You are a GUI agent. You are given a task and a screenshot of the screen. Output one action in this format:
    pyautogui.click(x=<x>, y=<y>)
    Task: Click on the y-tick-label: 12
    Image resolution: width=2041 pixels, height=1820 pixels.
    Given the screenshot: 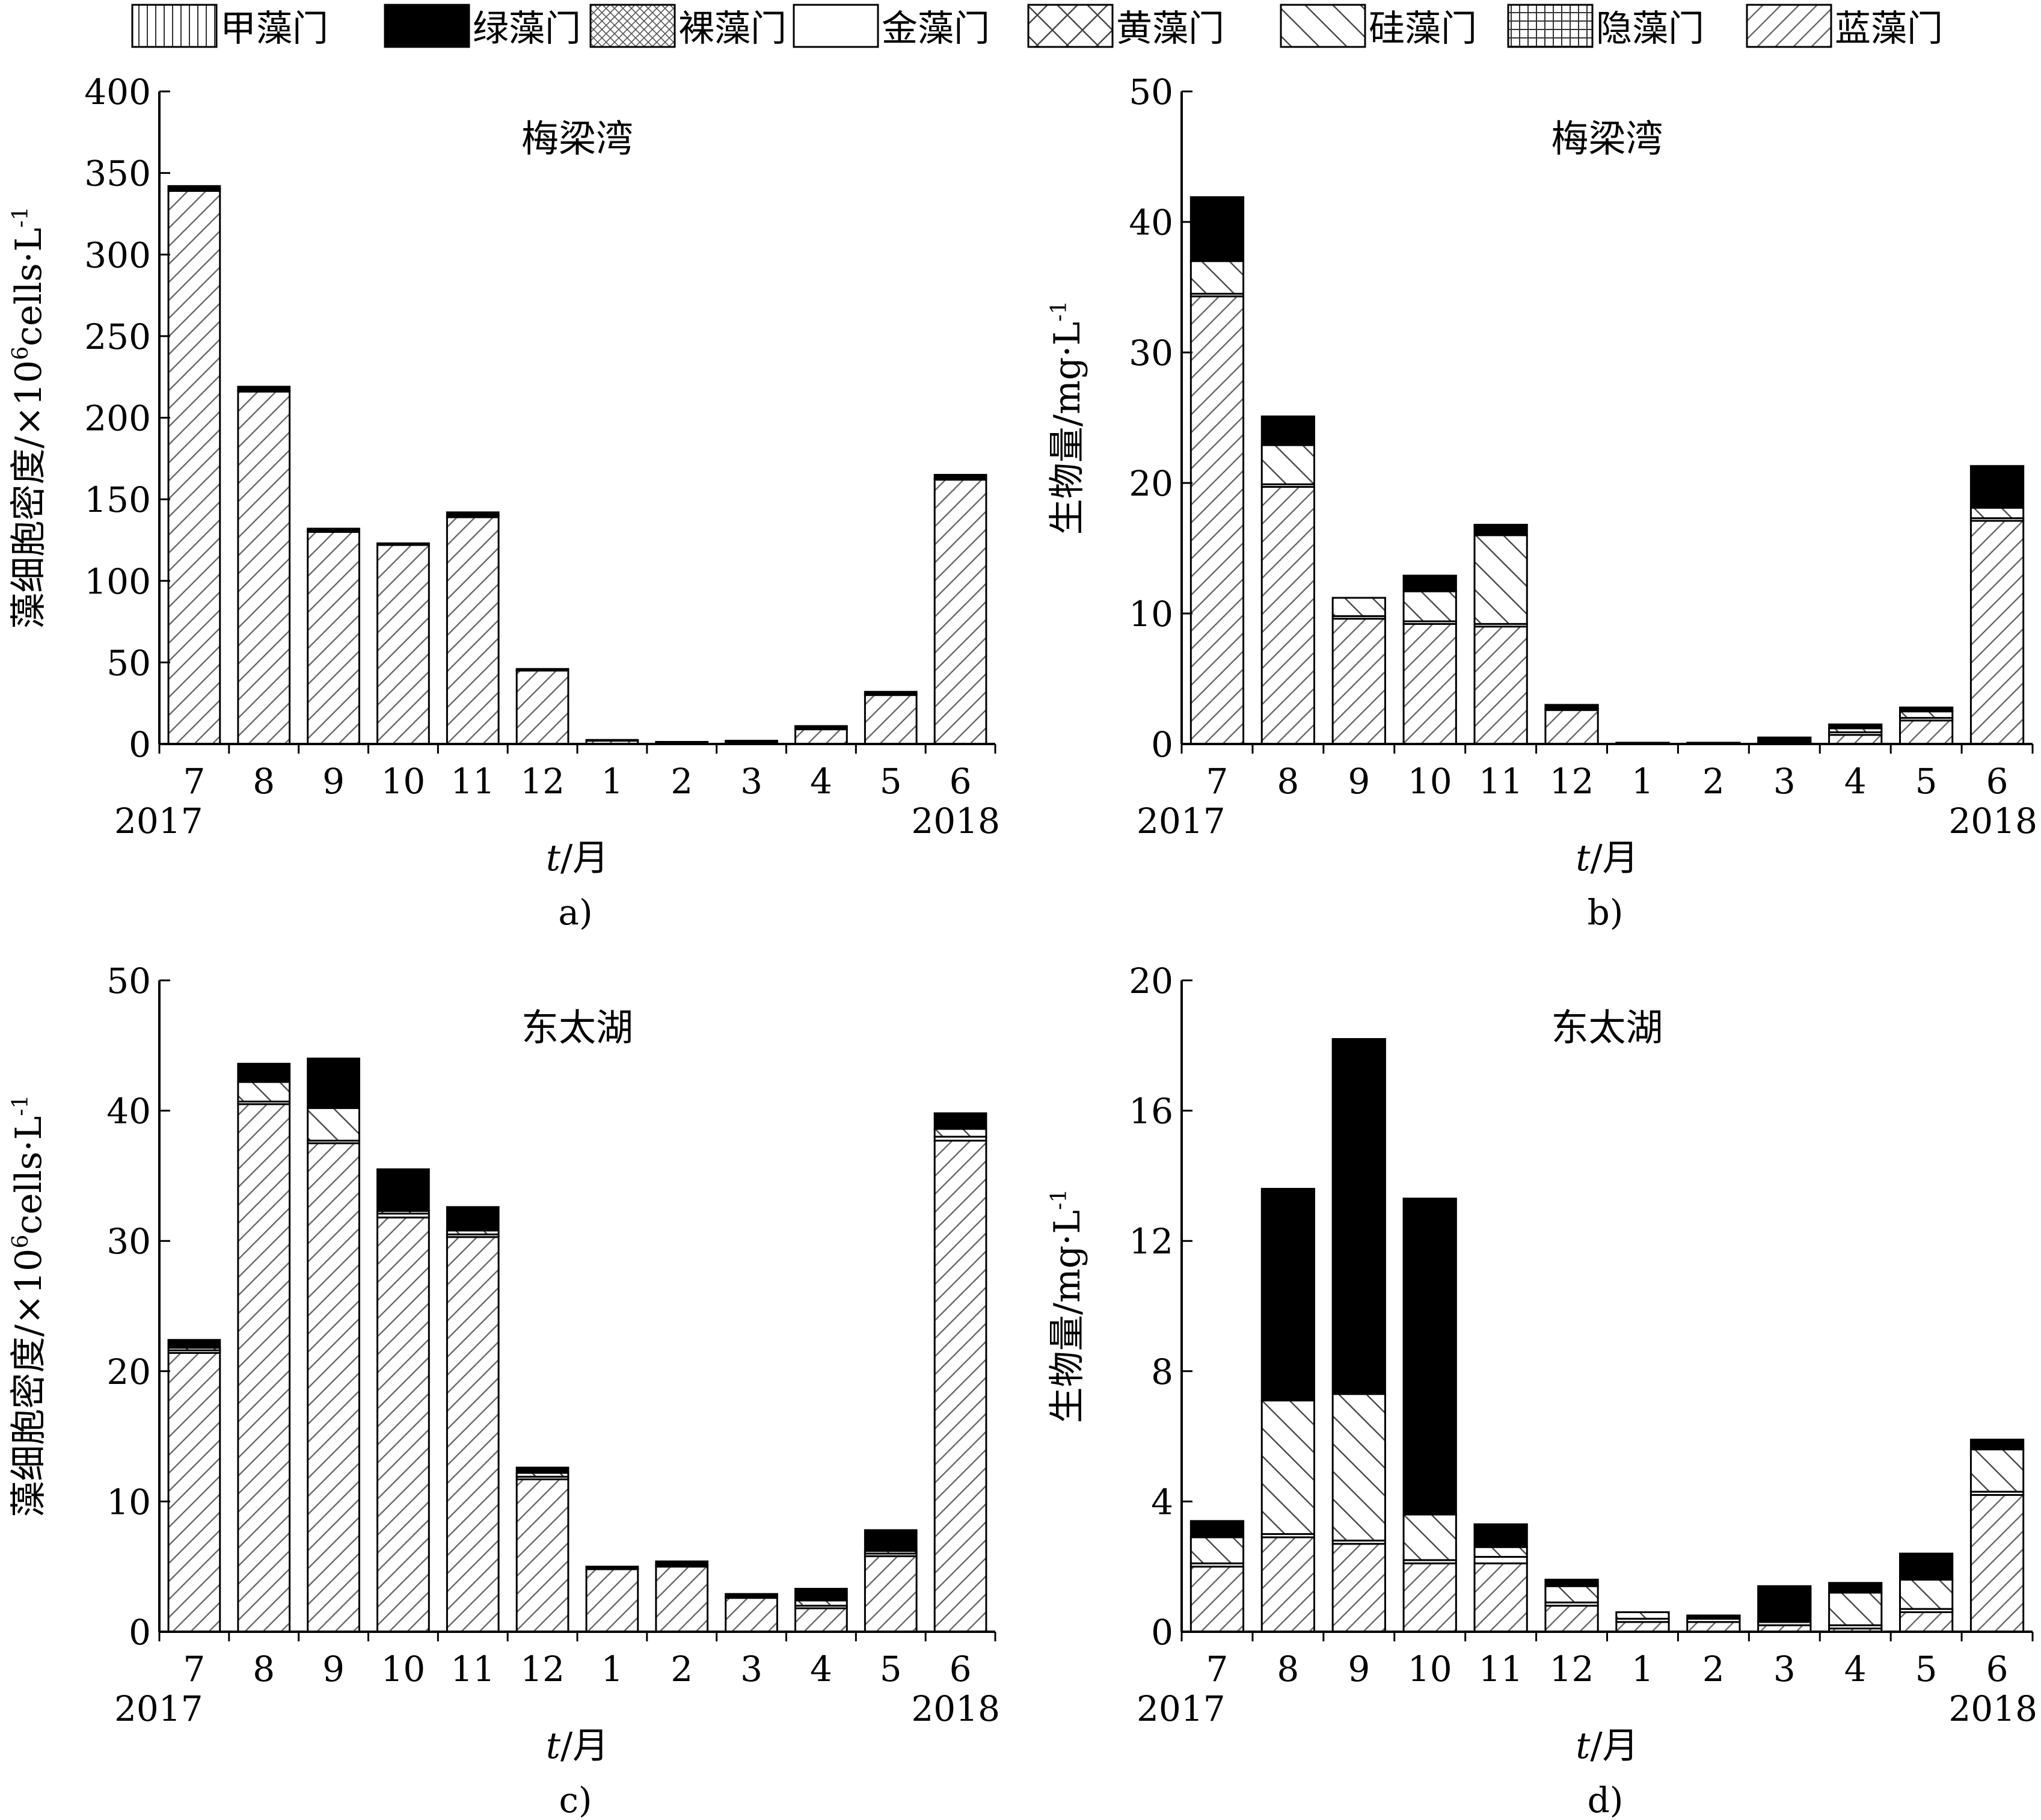 What is the action you would take?
    pyautogui.click(x=1151, y=1241)
    